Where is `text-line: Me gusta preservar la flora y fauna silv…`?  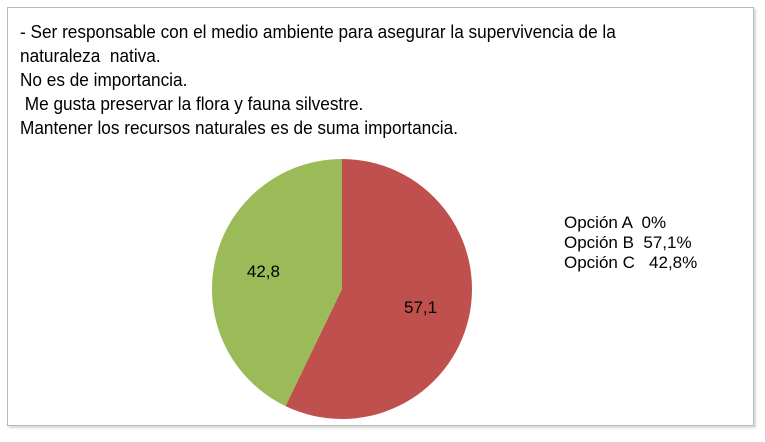
text-line: Me gusta preservar la flora y fauna silv… is located at coordinates (192, 103).